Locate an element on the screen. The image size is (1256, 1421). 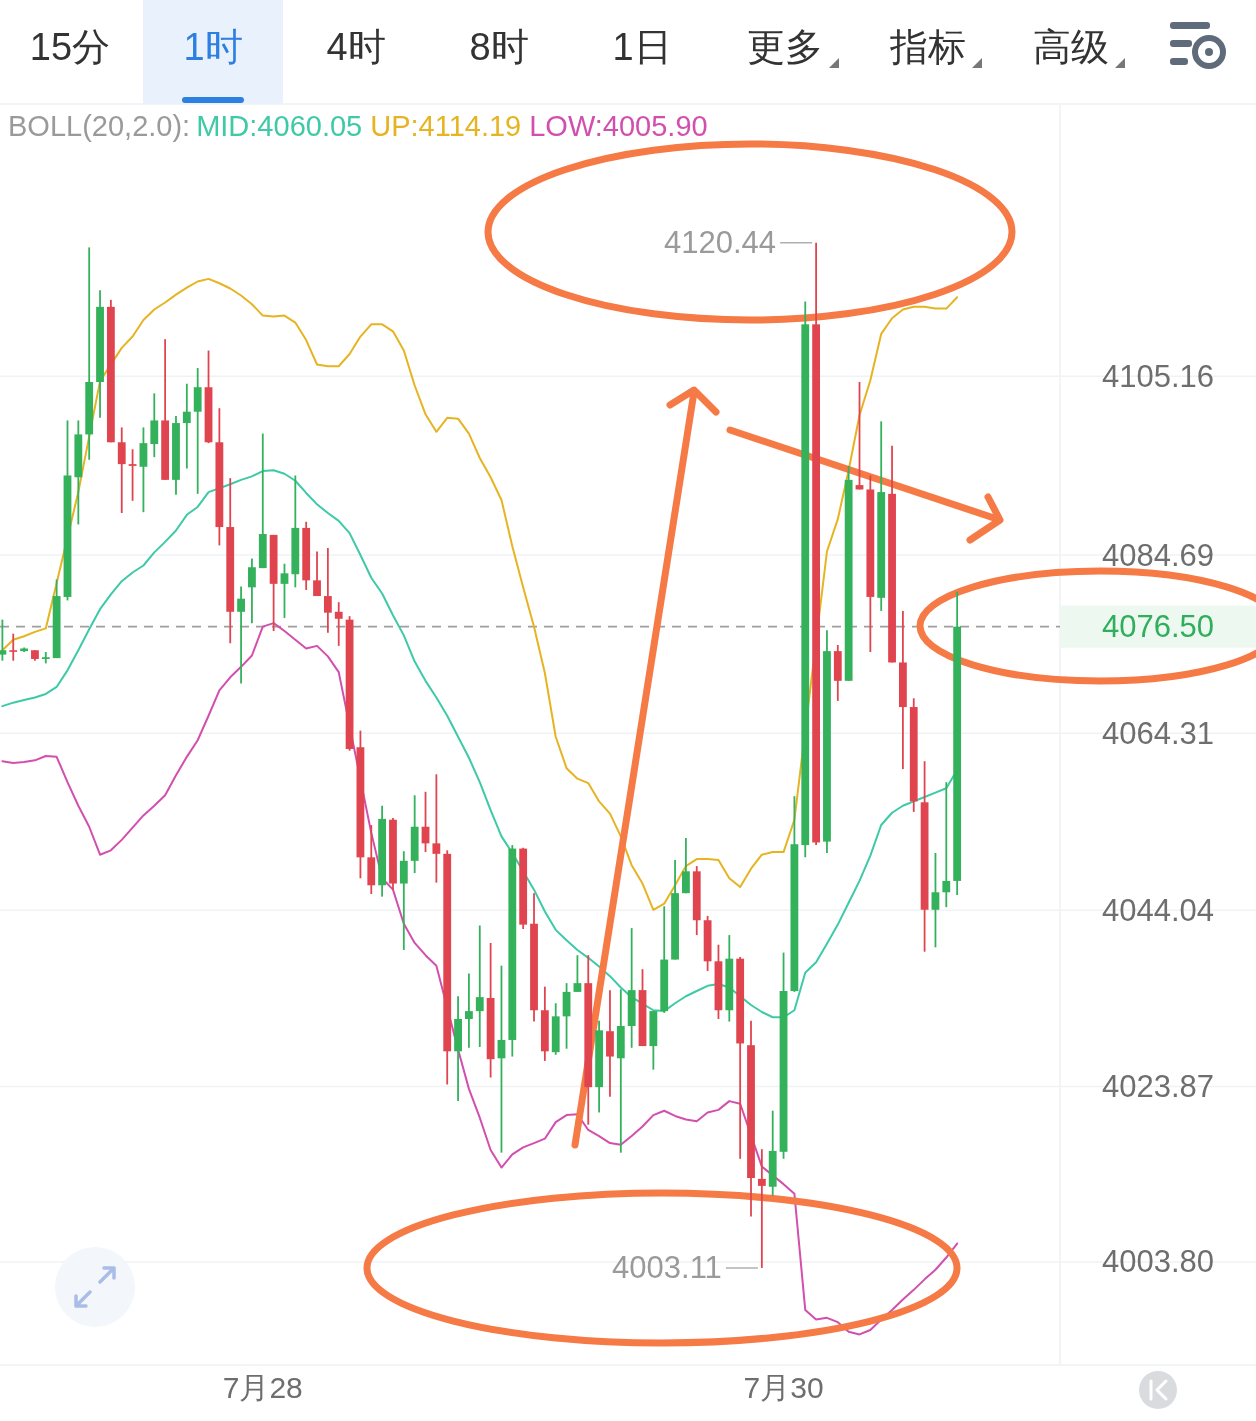
y-tick-label: 4044.04 is located at coordinates (1158, 910).